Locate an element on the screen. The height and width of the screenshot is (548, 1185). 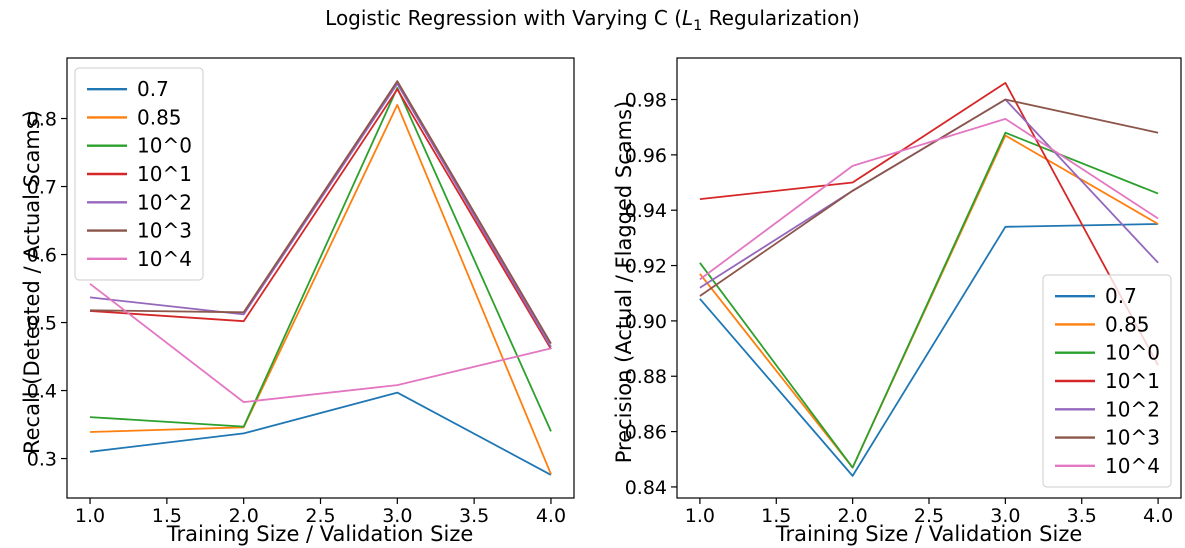
y-tick-label: 0.94 is located at coordinates (646, 211).